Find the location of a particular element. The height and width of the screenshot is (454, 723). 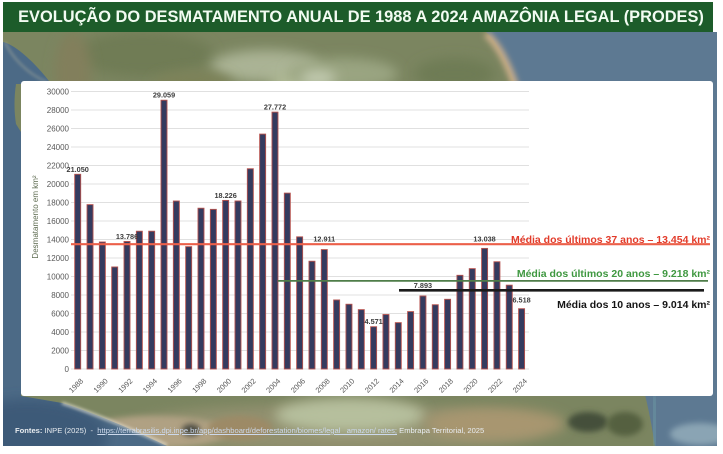

svg-text: 20000 is located at coordinates (58, 184).